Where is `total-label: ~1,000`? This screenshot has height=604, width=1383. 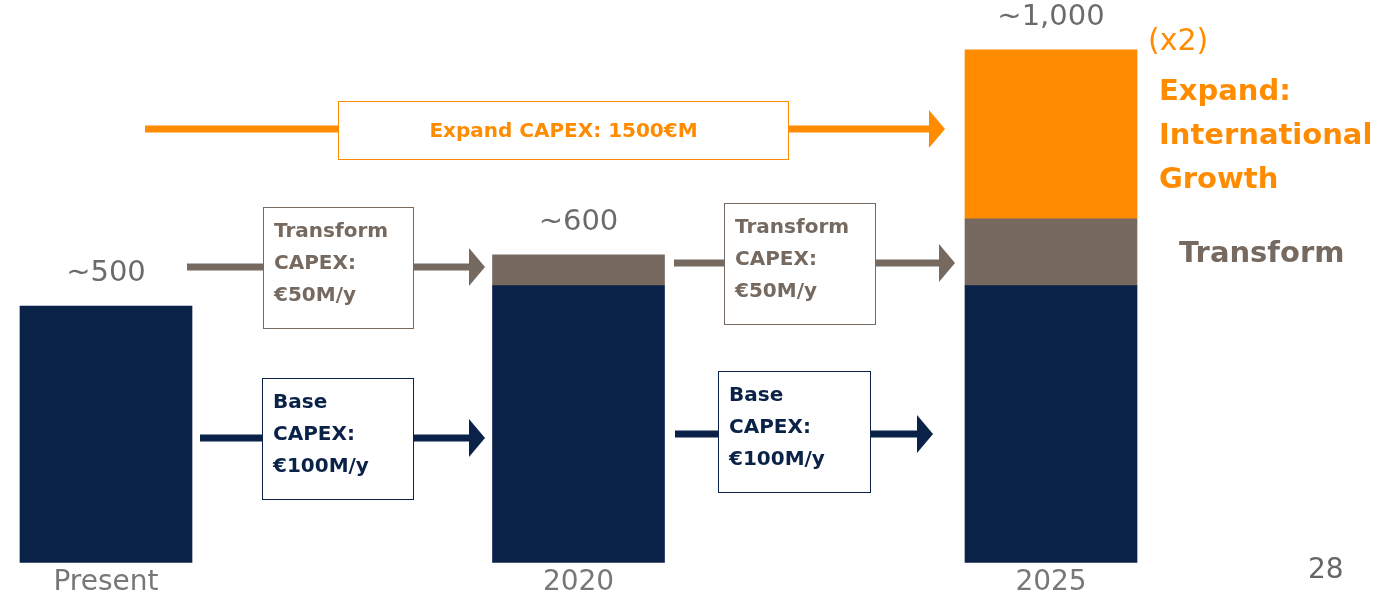 total-label: ~1,000 is located at coordinates (1051, 16).